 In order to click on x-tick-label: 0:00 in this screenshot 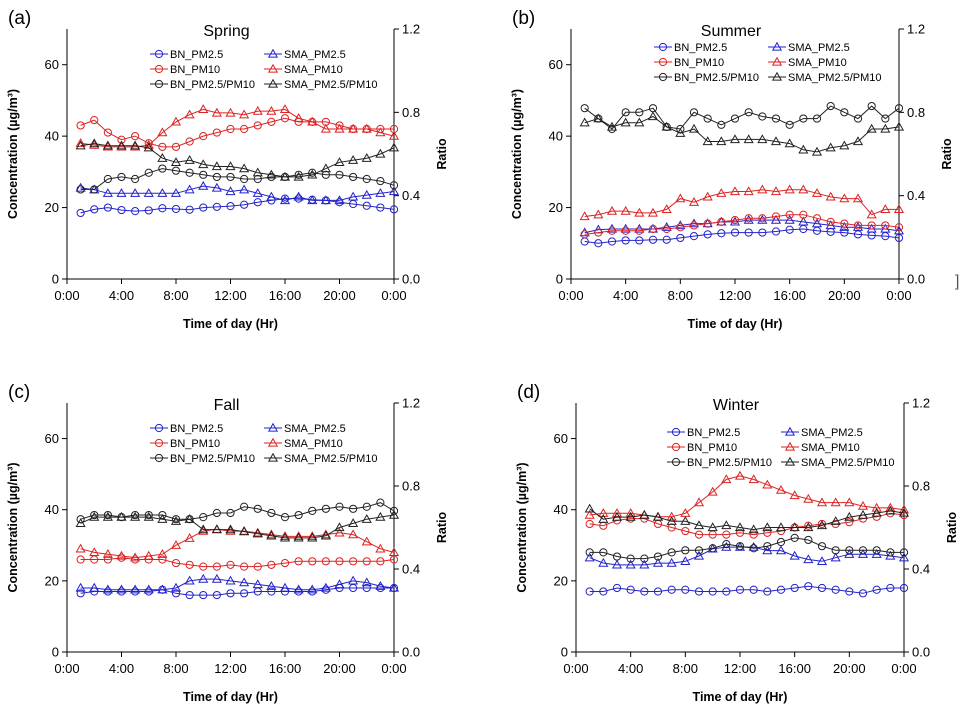, I will do `click(393, 668)`.